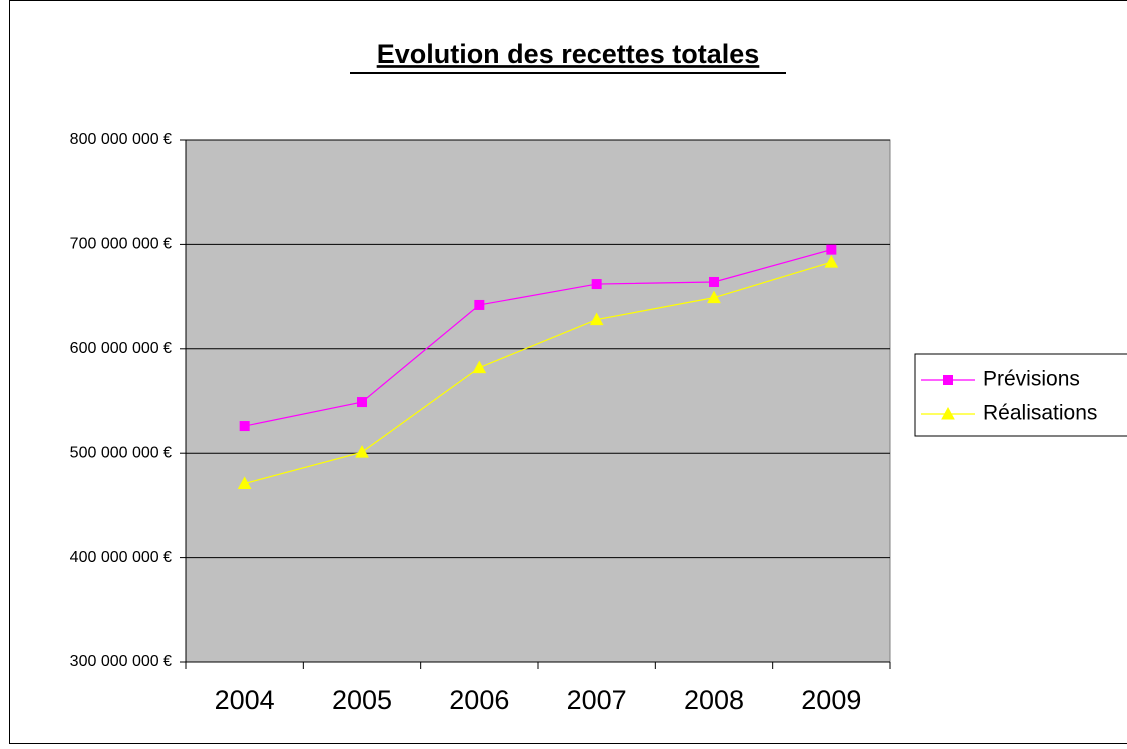  I want to click on y-tick-label: 800 000 000 €, so click(121, 139).